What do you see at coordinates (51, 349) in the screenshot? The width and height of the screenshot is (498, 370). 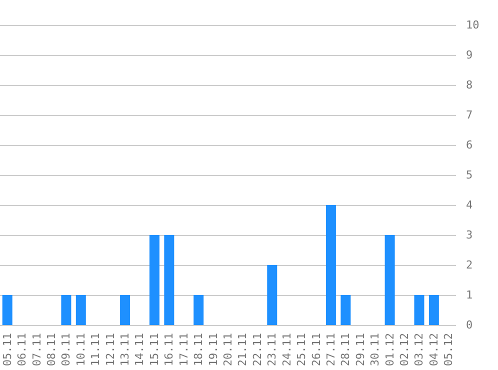 I see `x-tick-label: 08.11` at bounding box center [51, 349].